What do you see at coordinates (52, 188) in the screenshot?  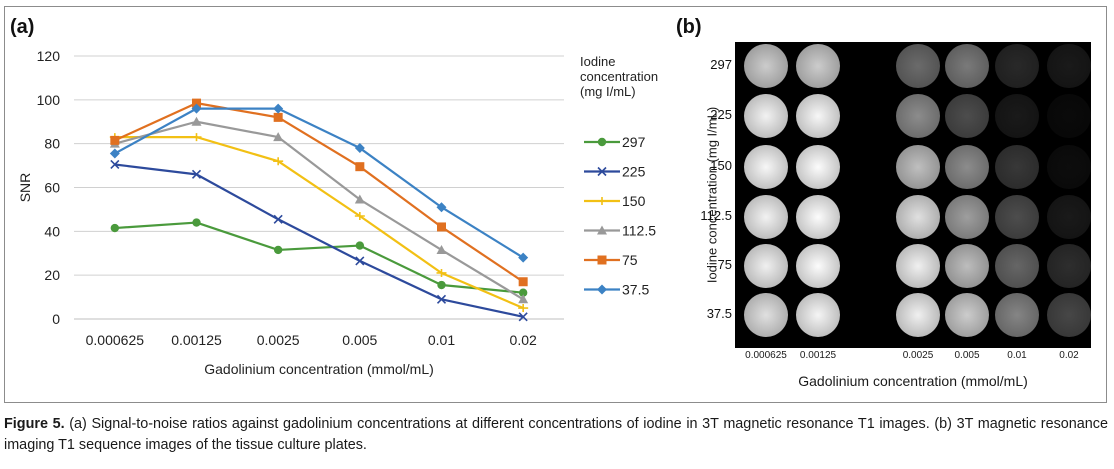 I see `y-tick-label: 60` at bounding box center [52, 188].